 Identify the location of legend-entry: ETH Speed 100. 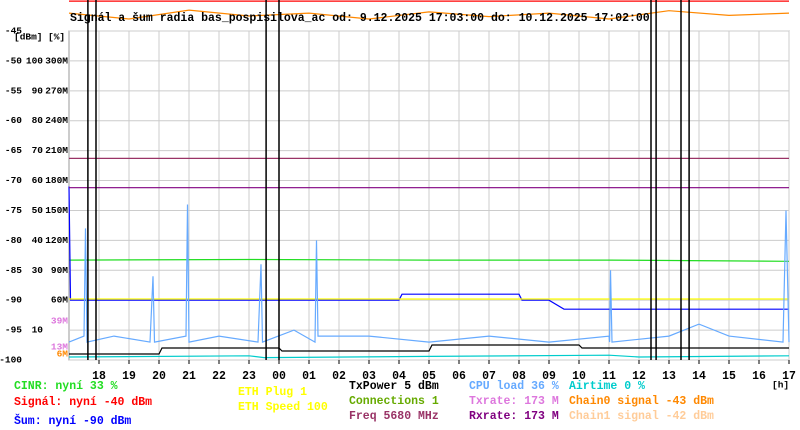
(283, 407).